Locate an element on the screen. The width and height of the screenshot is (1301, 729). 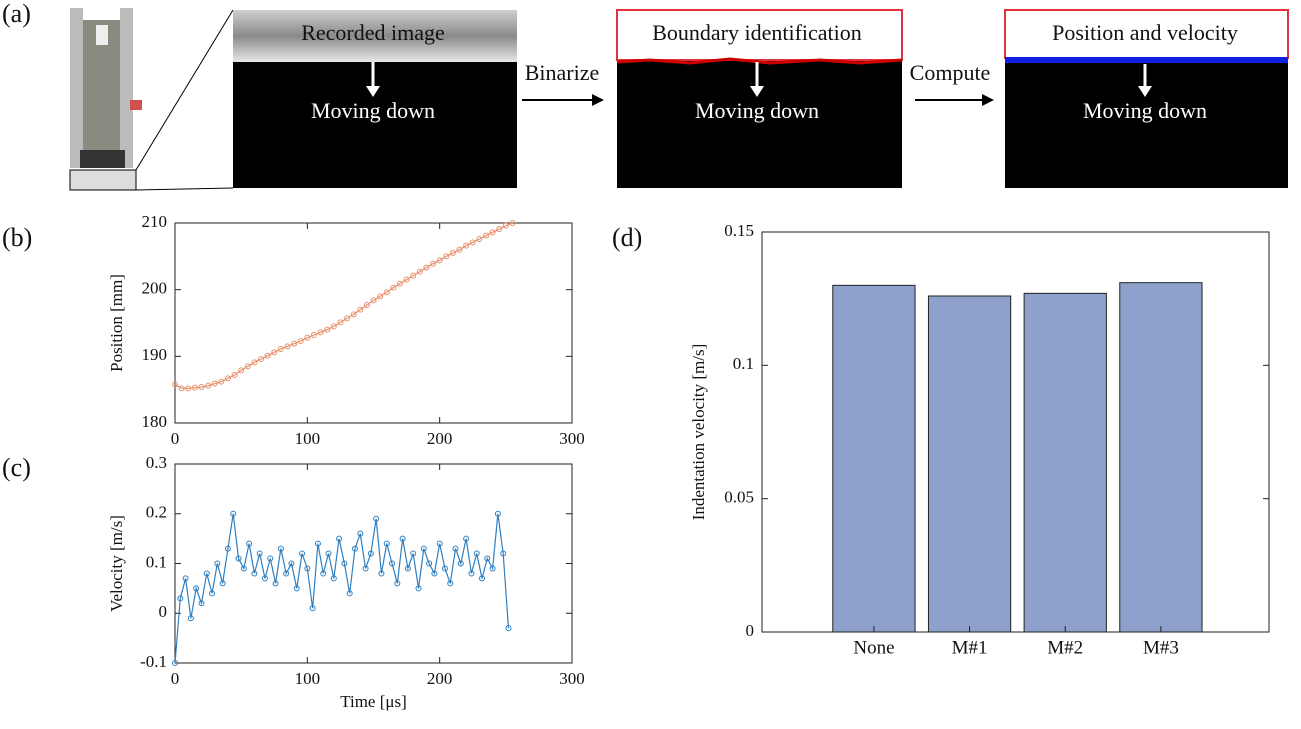
y-tick-label: 0.2 is located at coordinates (156, 512).